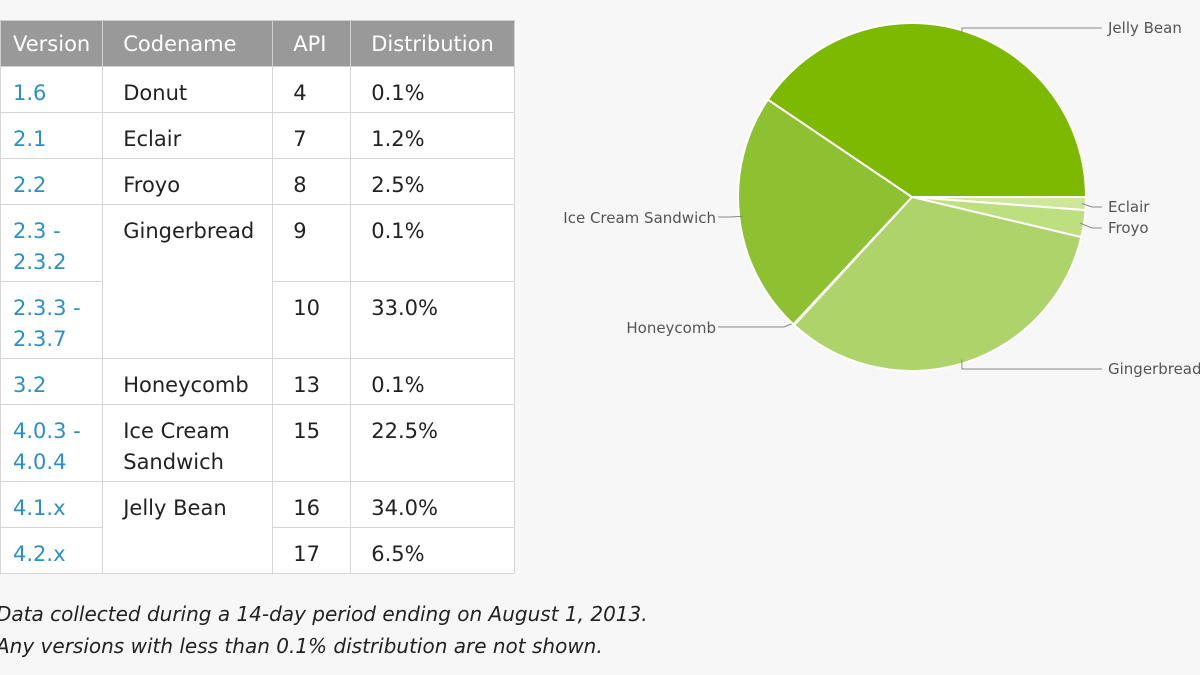 The height and width of the screenshot is (675, 1200). Describe the element at coordinates (188, 89) in the screenshot. I see `codename-cell: Donut` at that location.